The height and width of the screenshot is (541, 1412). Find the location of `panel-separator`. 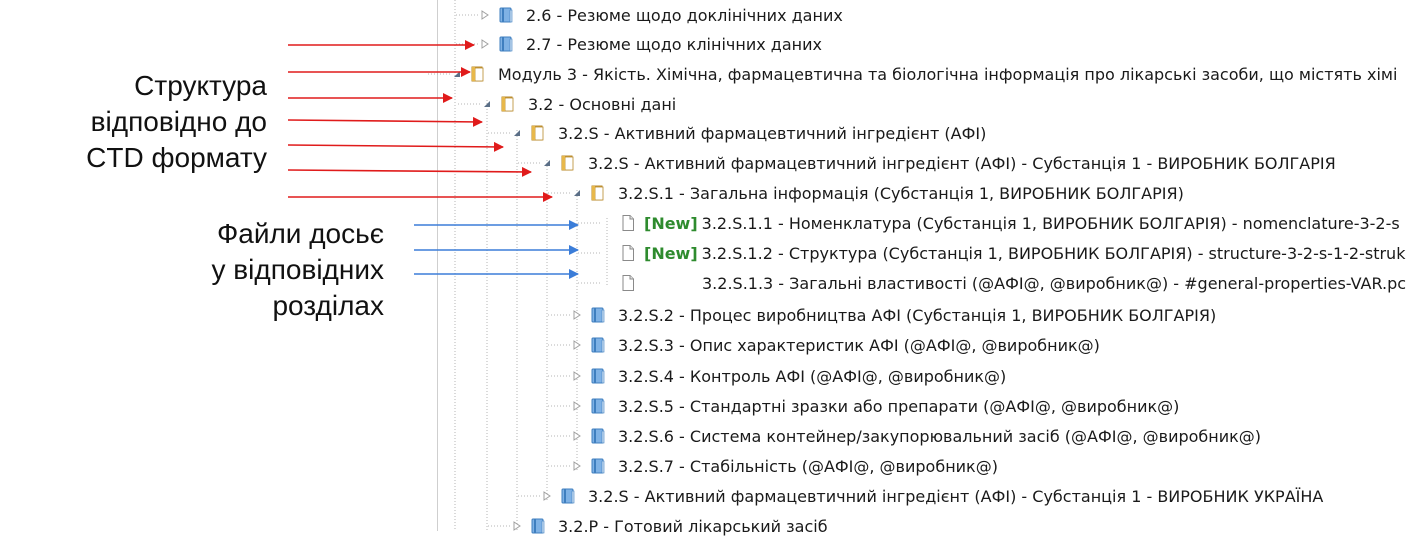

panel-separator is located at coordinates (437, 265).